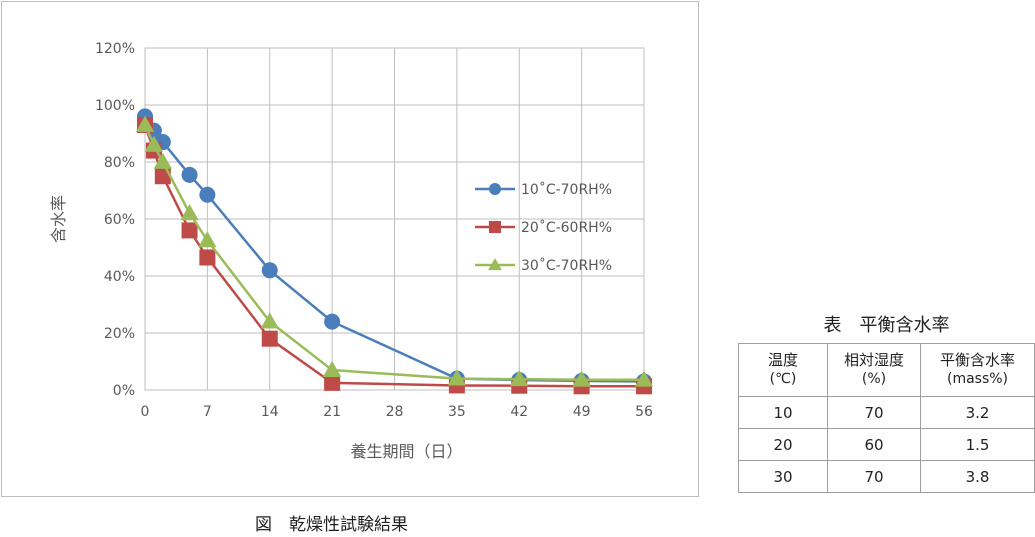  Describe the element at coordinates (332, 412) in the screenshot. I see `x-tick-label: 21` at that location.